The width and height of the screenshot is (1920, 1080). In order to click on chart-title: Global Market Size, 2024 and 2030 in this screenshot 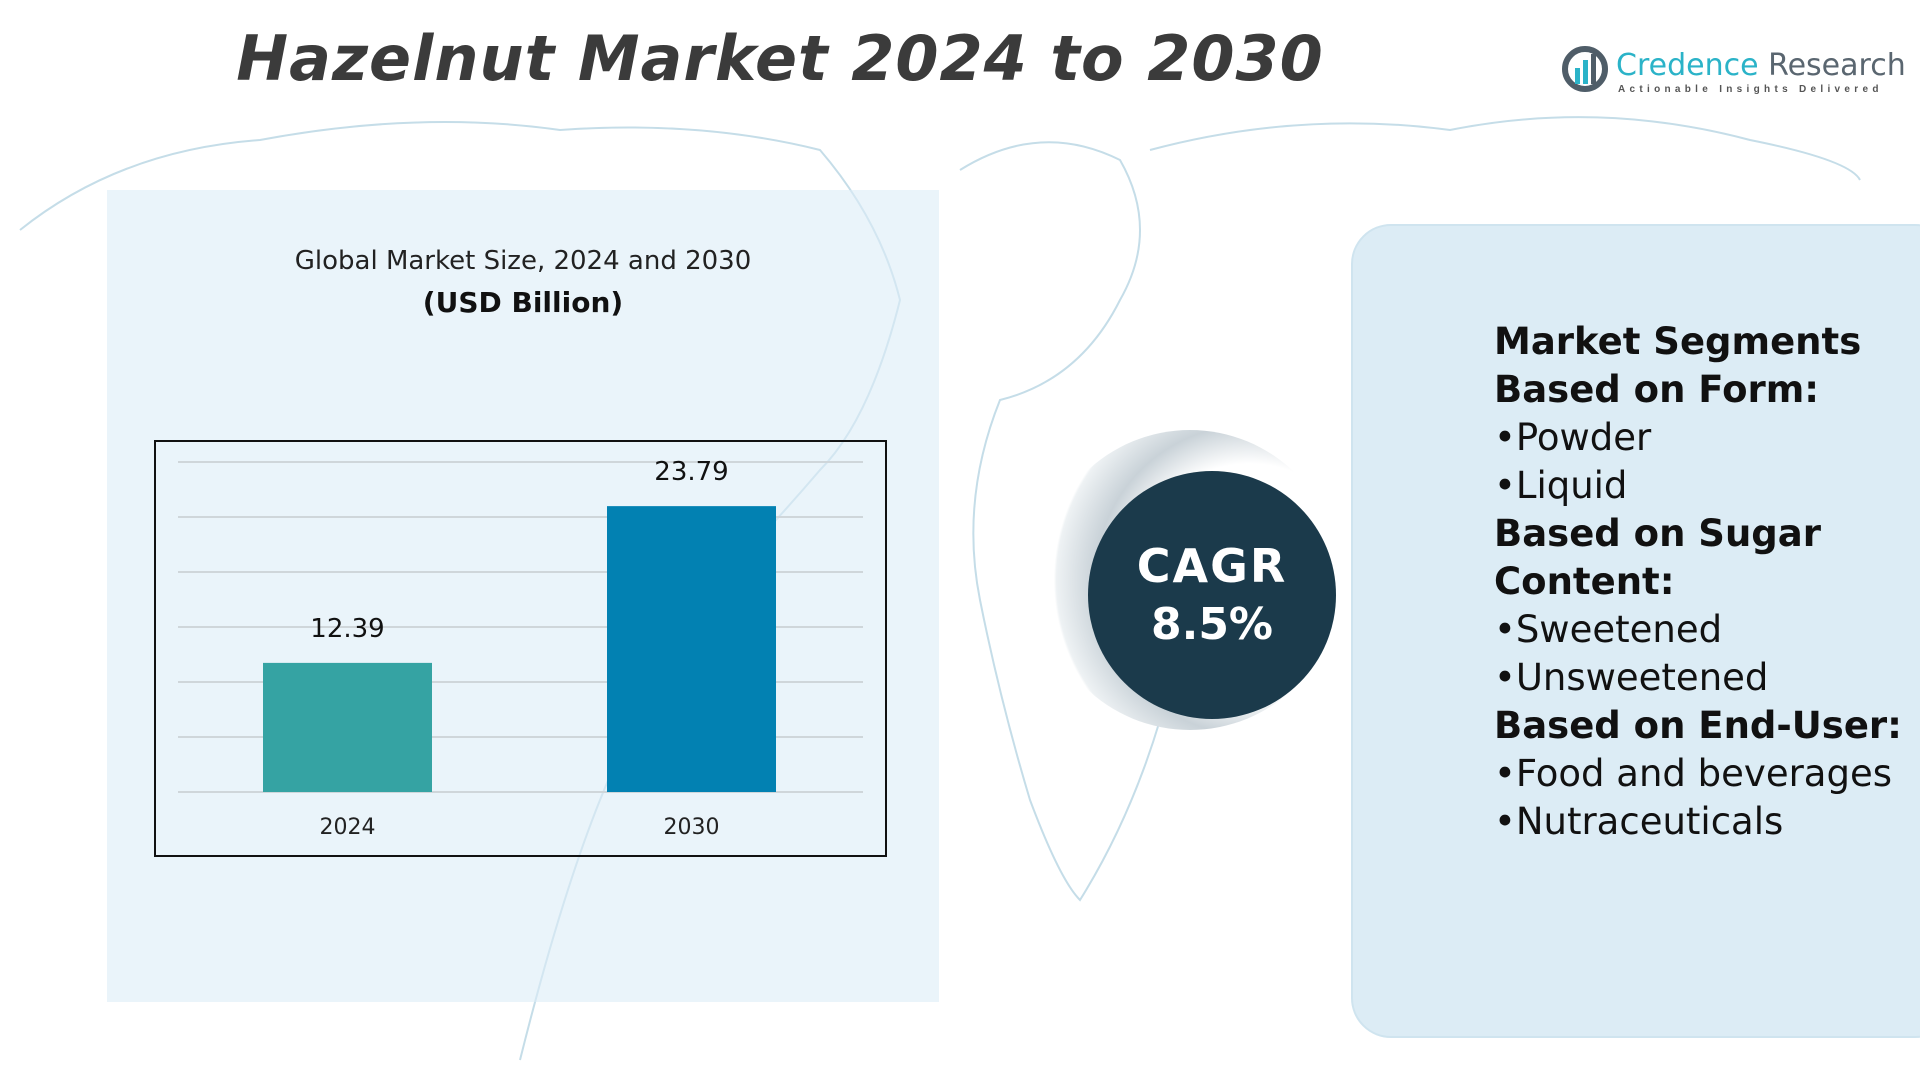, I will do `click(523, 261)`.